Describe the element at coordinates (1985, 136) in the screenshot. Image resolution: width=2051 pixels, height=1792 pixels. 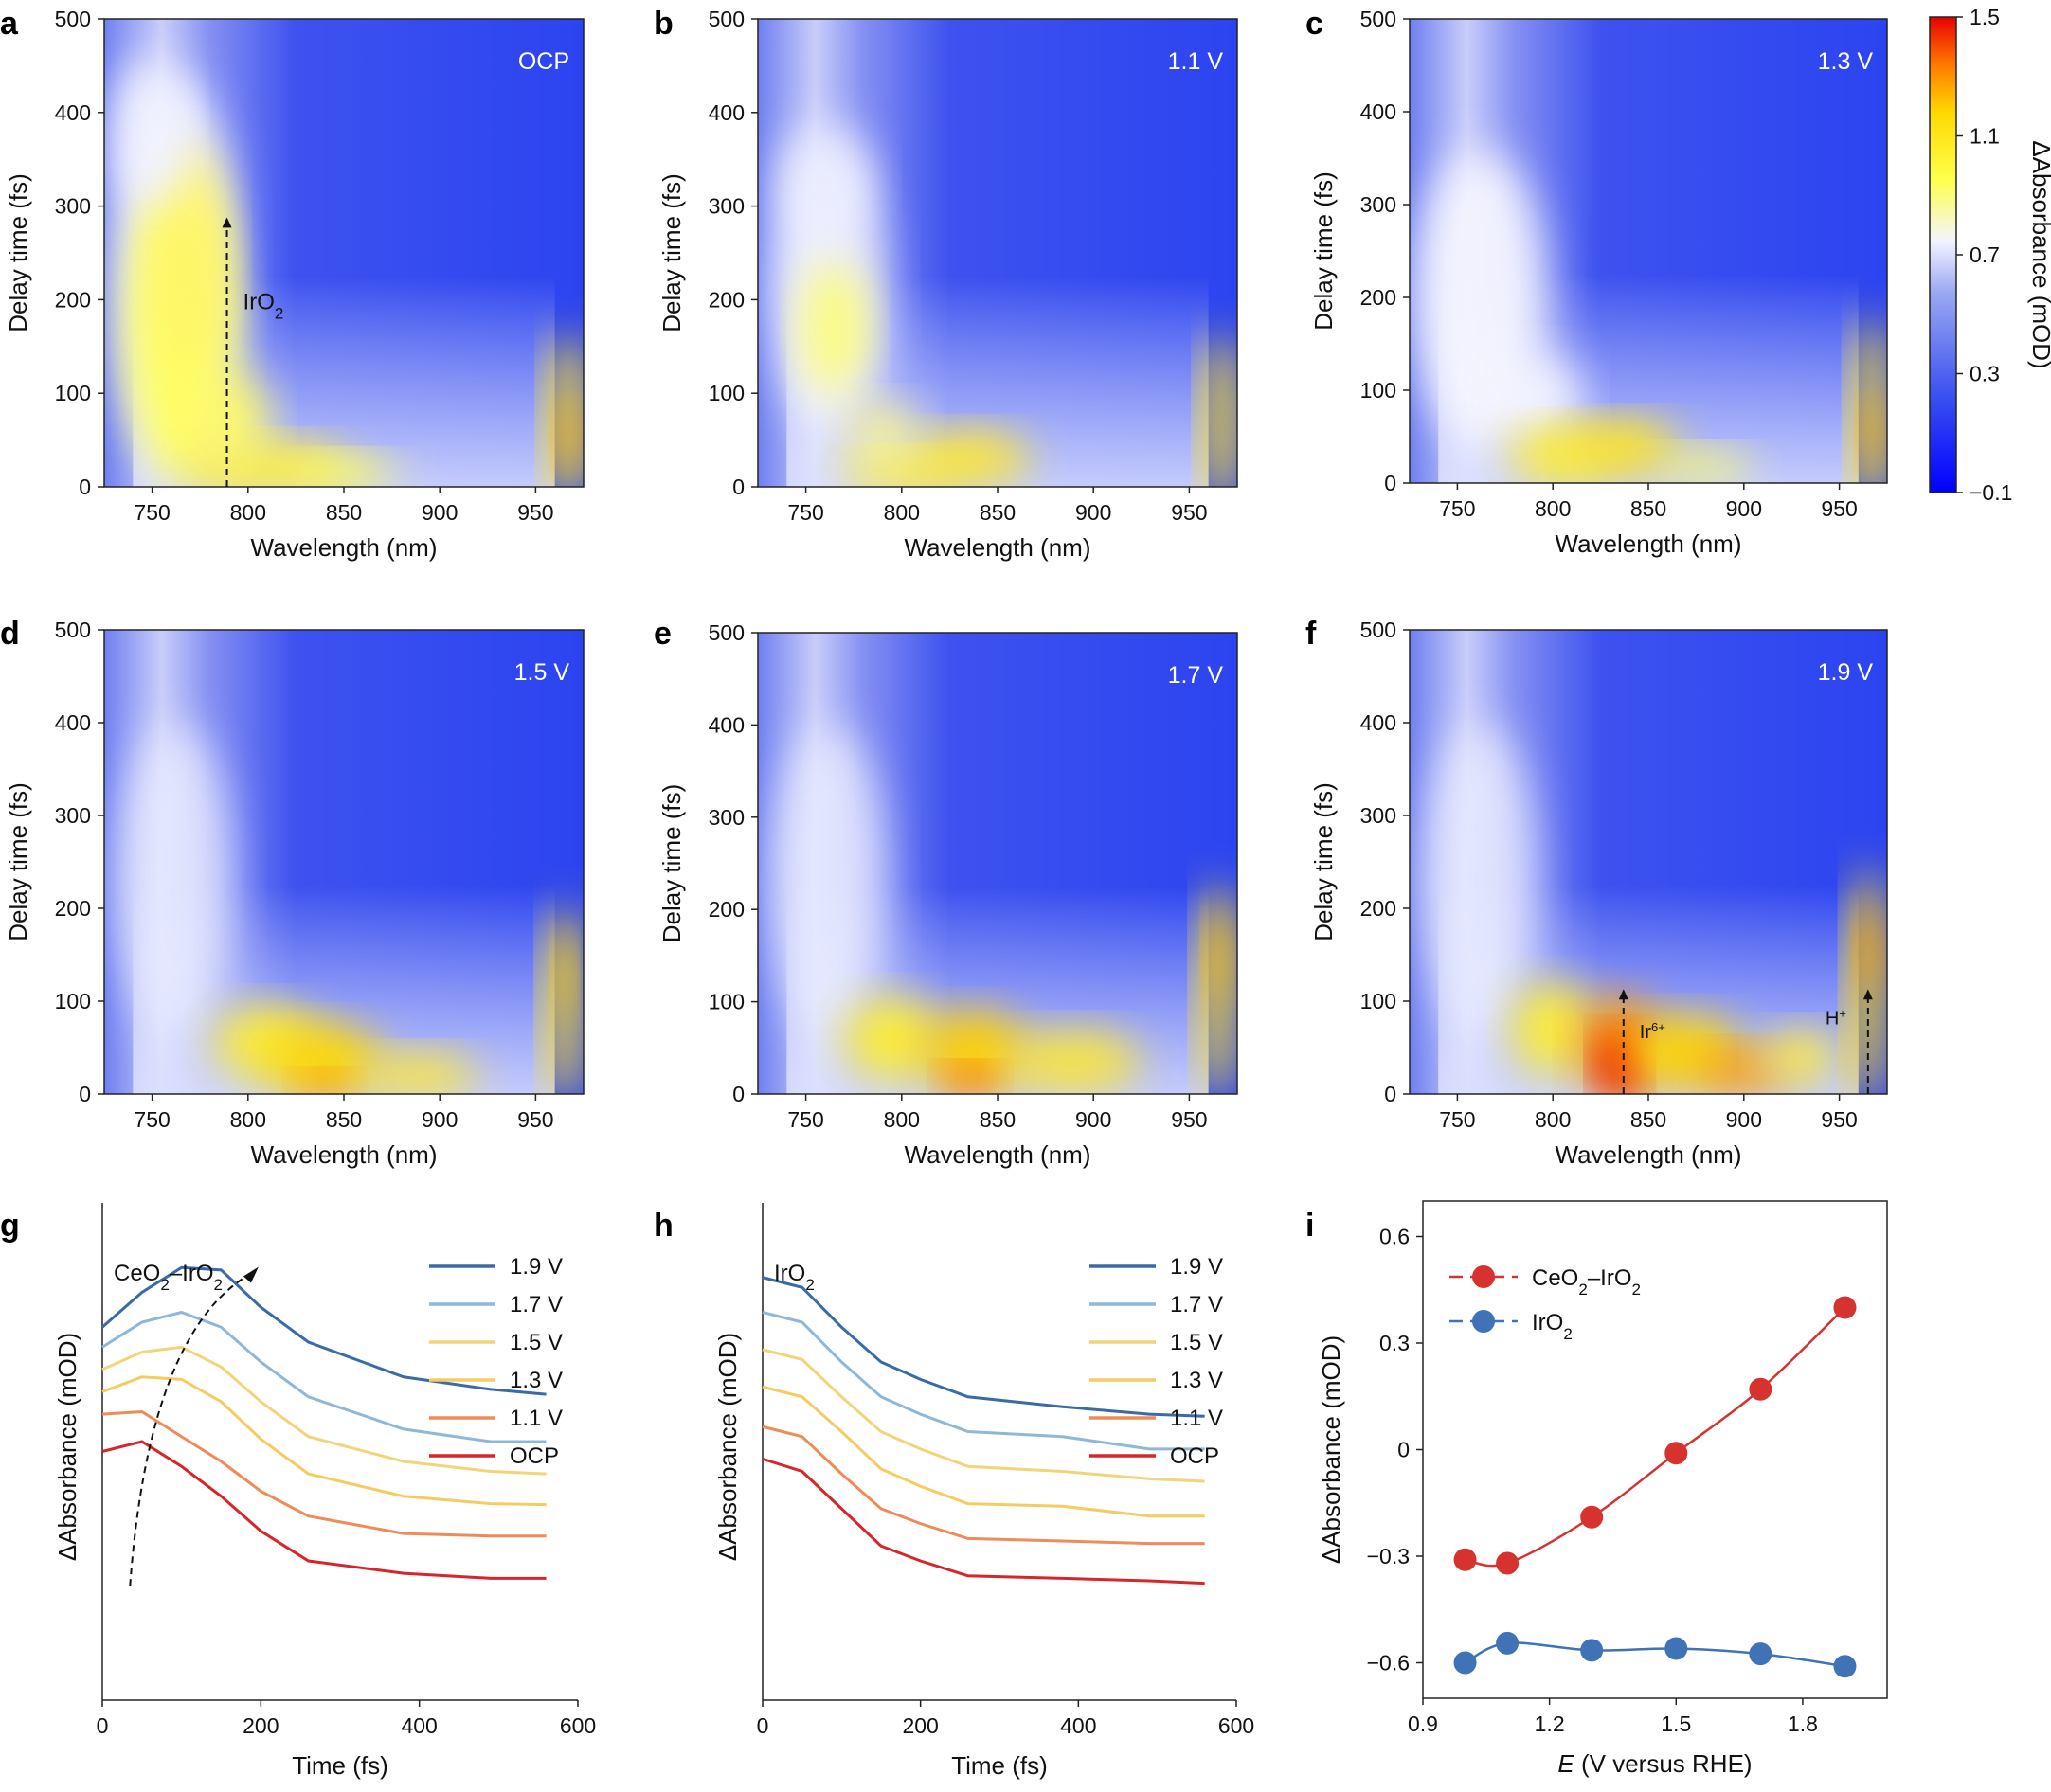
I see `colorbar-tick-label: 1.1` at that location.